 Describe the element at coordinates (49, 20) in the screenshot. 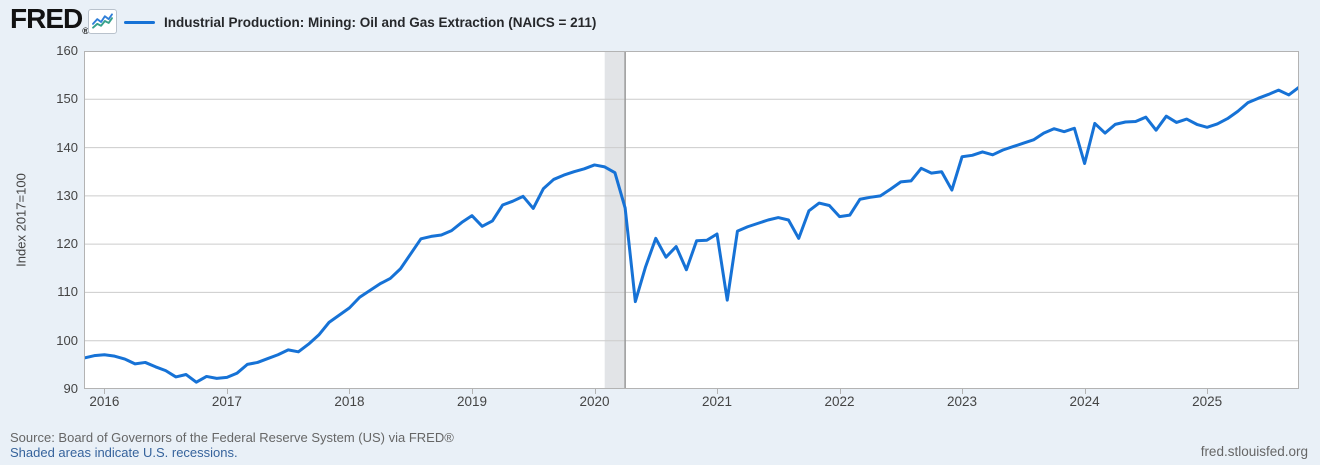

I see `fred-logo: FRED®` at that location.